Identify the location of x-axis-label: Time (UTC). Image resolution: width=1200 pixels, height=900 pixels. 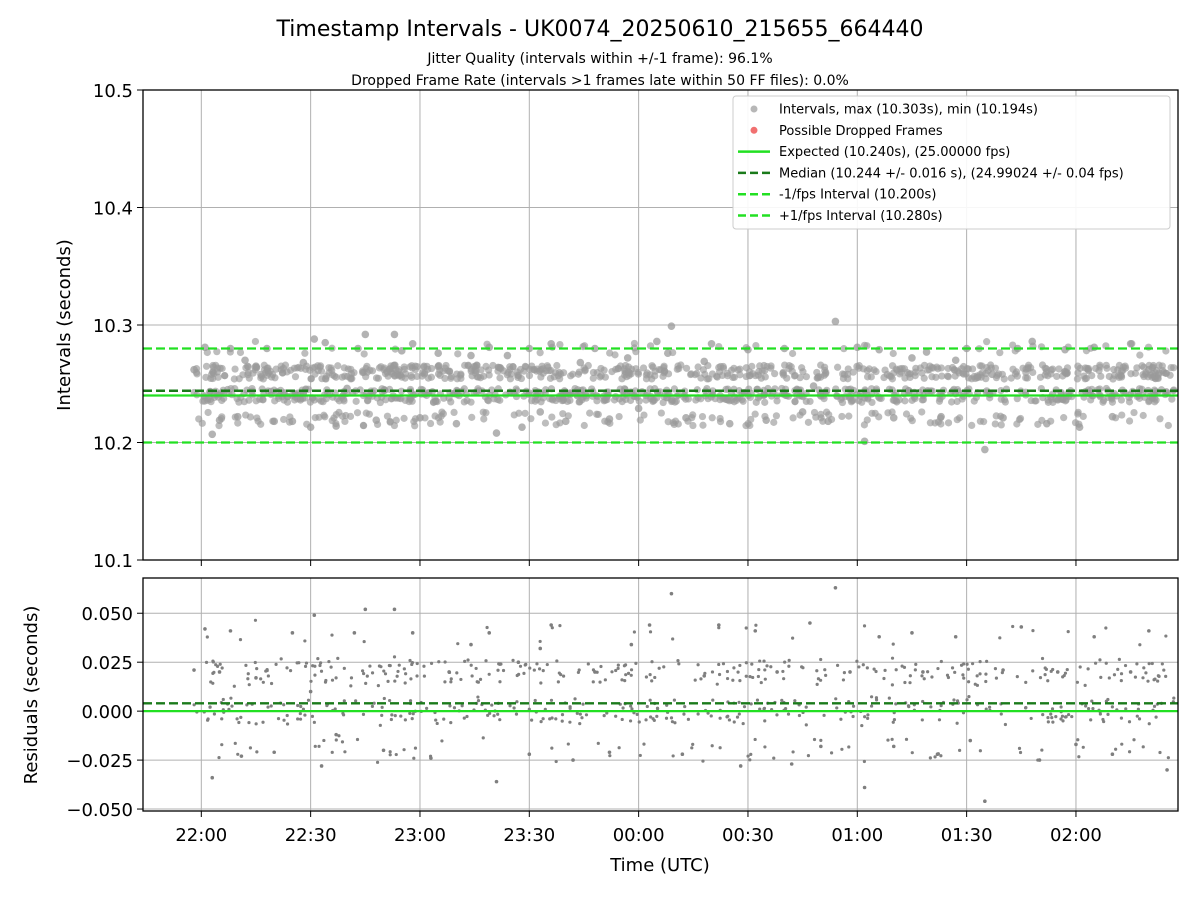
(659, 865).